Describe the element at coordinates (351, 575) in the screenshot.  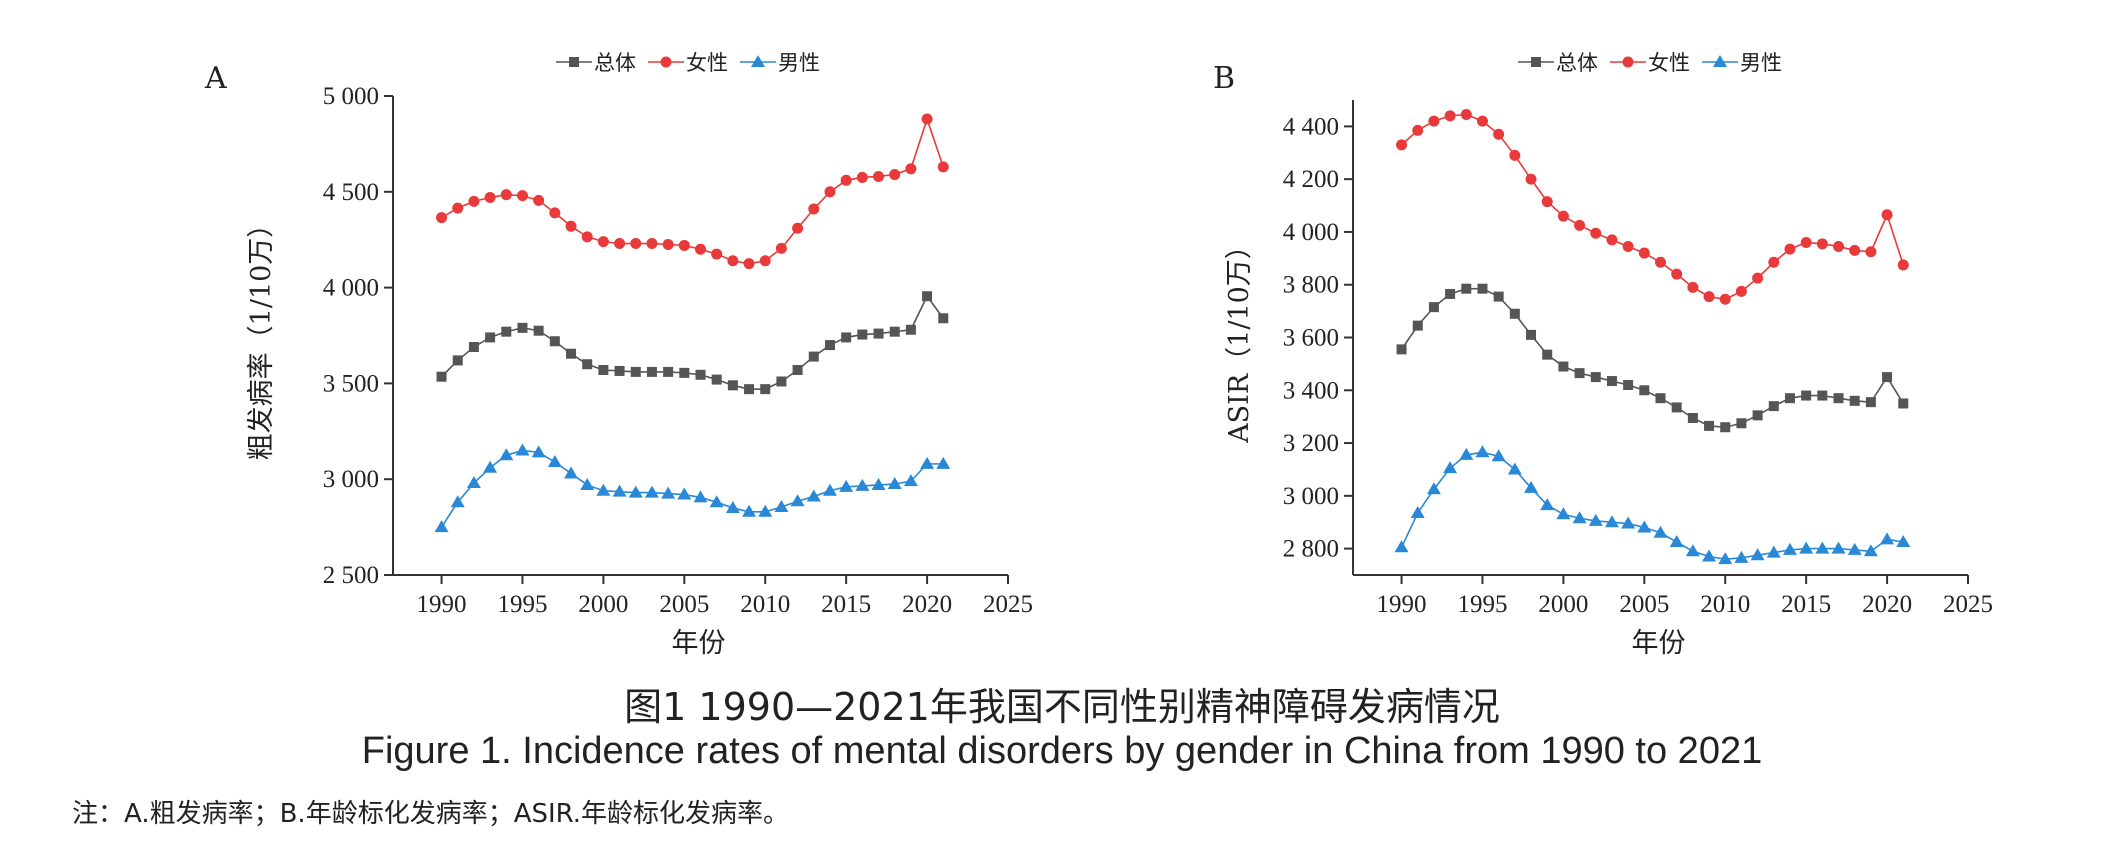
I see `y-tick-label: 2 500` at that location.